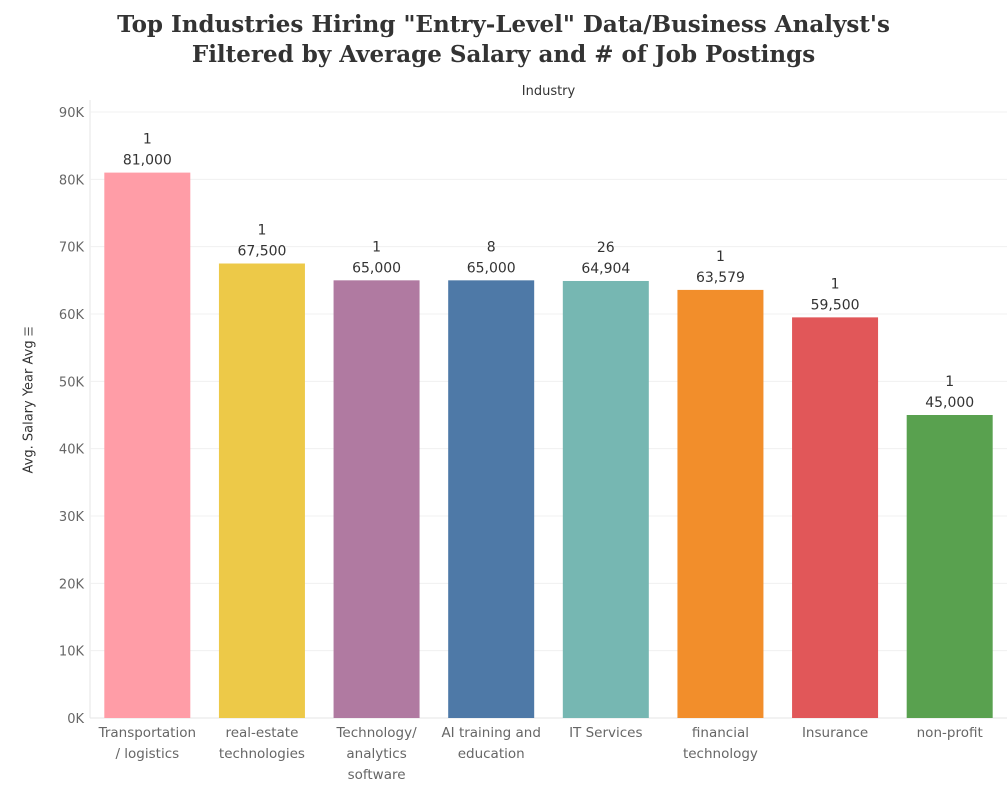 Image resolution: width=1007 pixels, height=797 pixels. I want to click on x-tick-label: real-estate technologies, so click(262, 743).